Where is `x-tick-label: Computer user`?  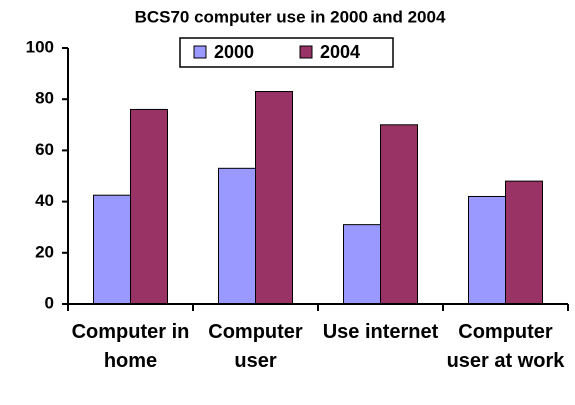
x-tick-label: Computer user is located at coordinates (255, 346).